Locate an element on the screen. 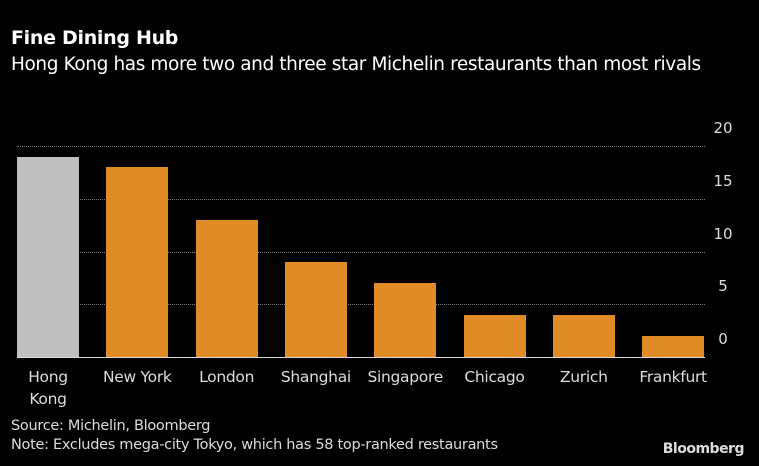 This screenshot has height=466, width=759. bar-zurich is located at coordinates (583, 335).